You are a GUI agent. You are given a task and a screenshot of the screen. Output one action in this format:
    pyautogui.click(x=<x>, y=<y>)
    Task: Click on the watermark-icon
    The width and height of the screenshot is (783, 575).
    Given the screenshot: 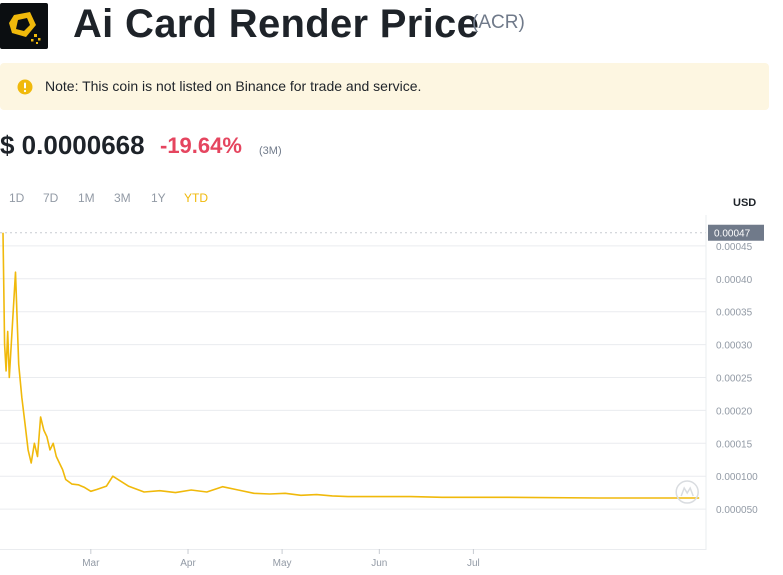 What is the action you would take?
    pyautogui.click(x=687, y=492)
    